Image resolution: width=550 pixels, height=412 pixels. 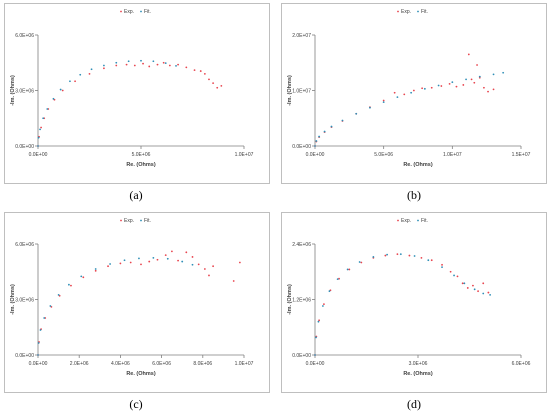 I want to click on x-tick-label: 1.0E+07, so click(x=244, y=155).